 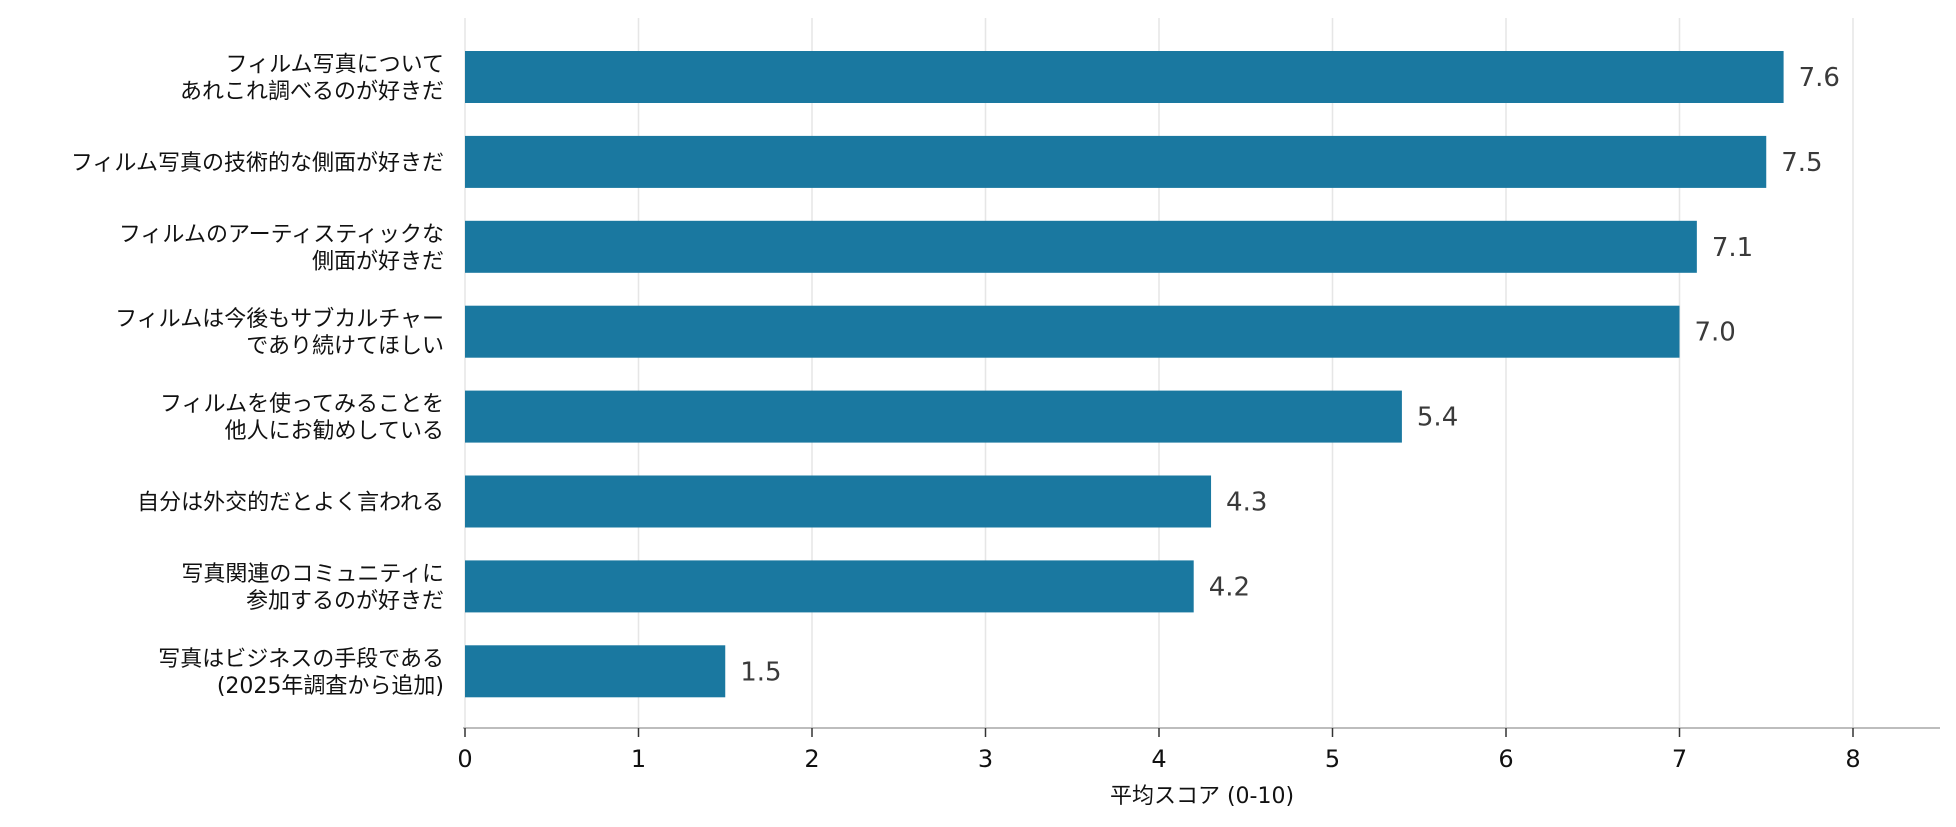 What do you see at coordinates (378, 261) in the screenshot?
I see `category-label-line: 側面が好きだ` at bounding box center [378, 261].